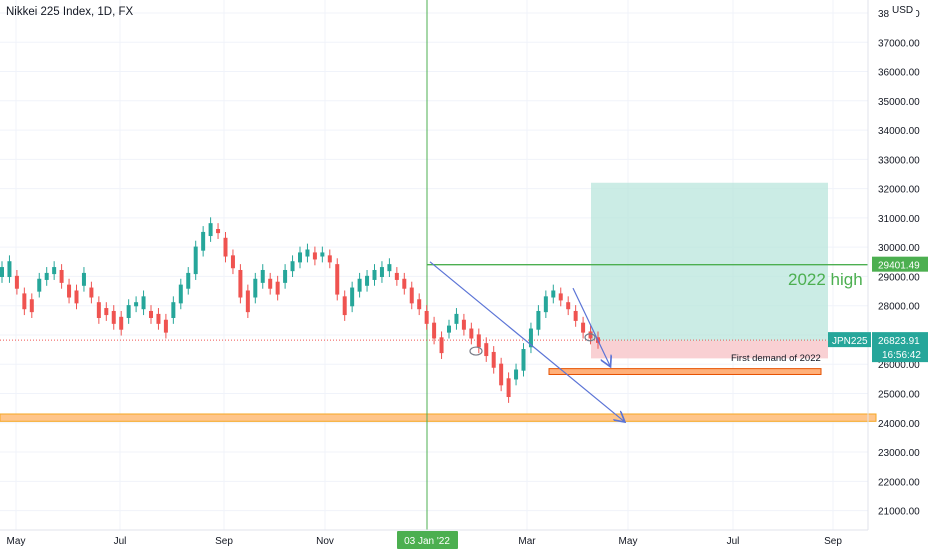 The height and width of the screenshot is (550, 932). I want to click on marker-ellipse, so click(476, 351).